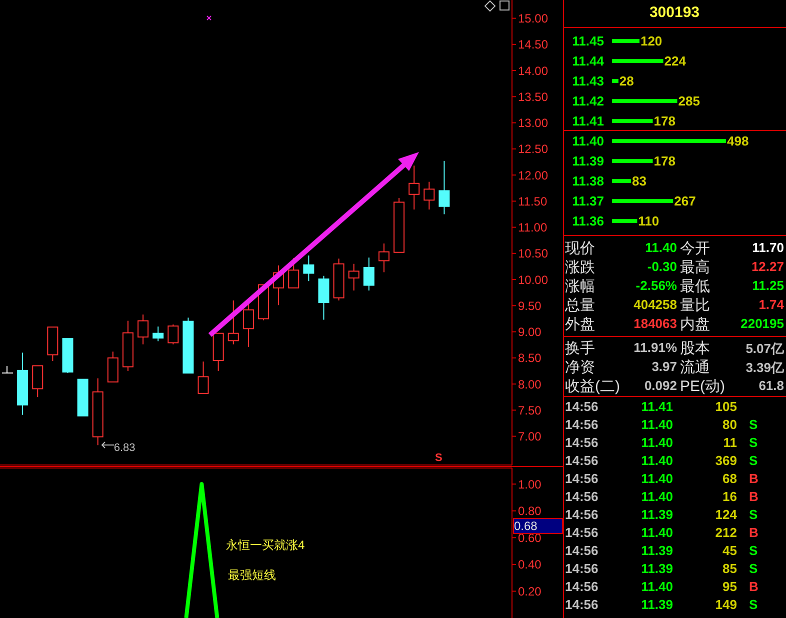 This screenshot has width=786, height=618. What do you see at coordinates (533, 71) in the screenshot?
I see `y-tick-label: 14.00` at bounding box center [533, 71].